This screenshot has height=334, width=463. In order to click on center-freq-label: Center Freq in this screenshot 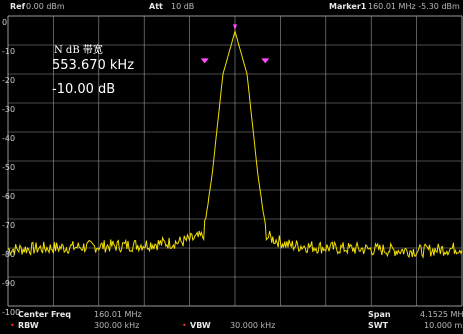, I will do `click(45, 314)`.